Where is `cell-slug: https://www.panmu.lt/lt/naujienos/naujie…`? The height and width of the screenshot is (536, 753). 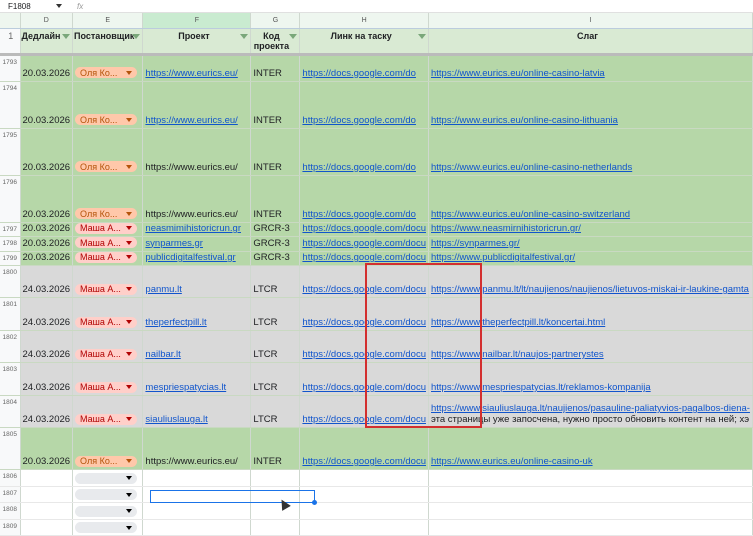
cell-slug: https://www.panmu.lt/lt/naujienos/naujie… is located at coordinates (590, 281).